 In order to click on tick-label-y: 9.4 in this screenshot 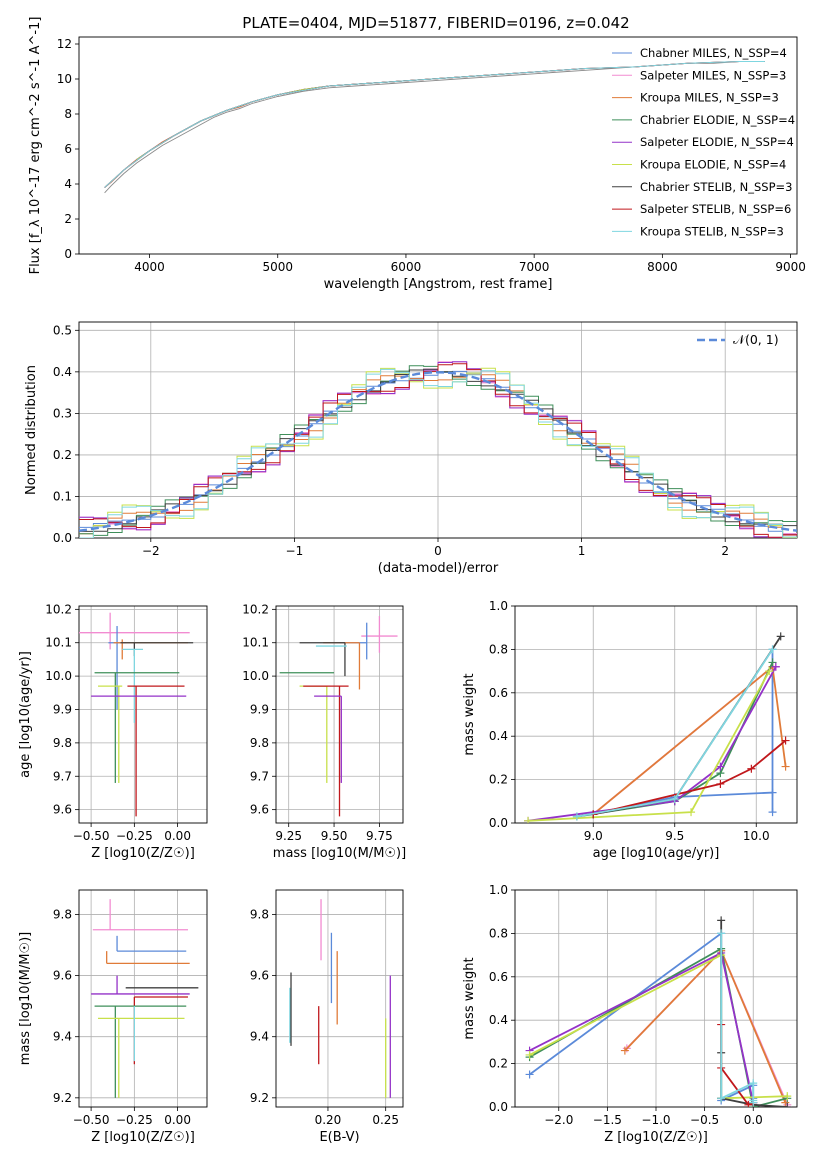, I will do `click(259, 1037)`.